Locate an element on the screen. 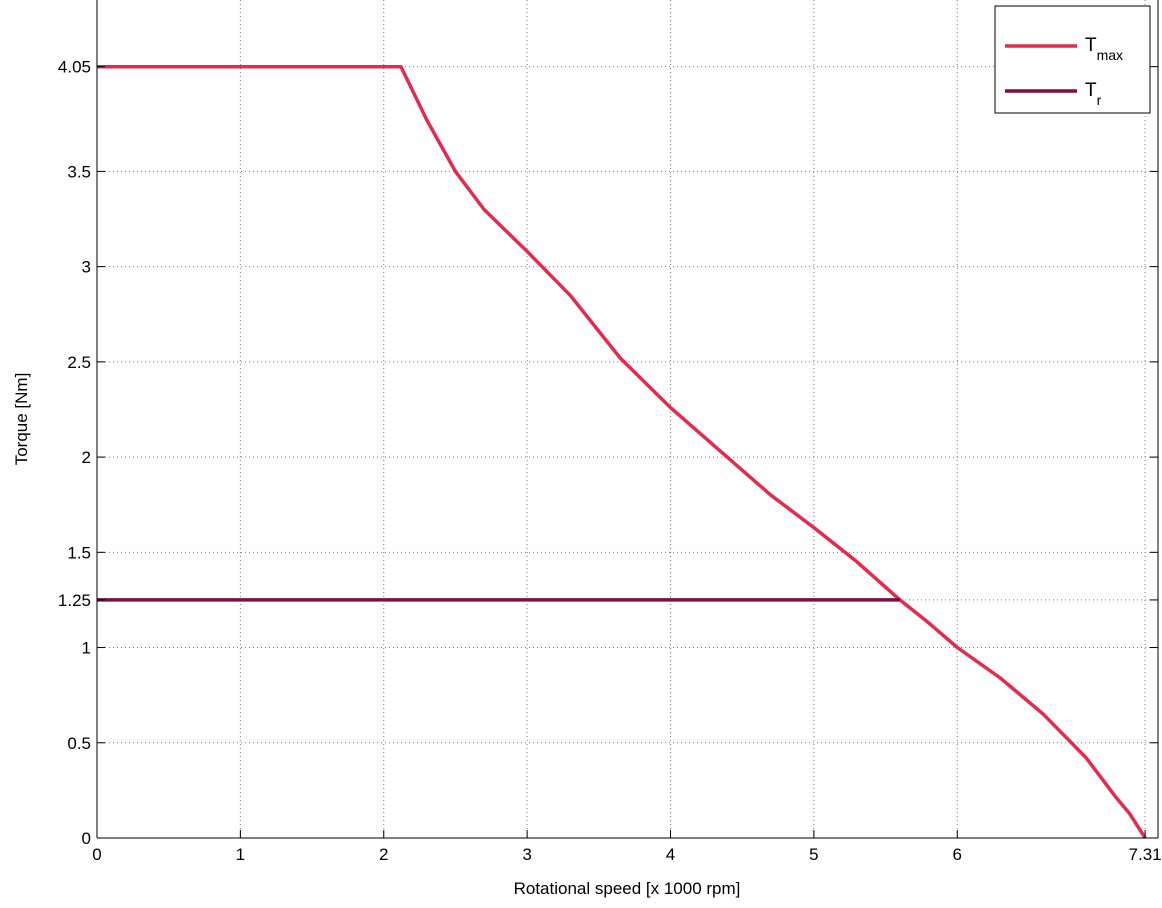  y-tick-label: 3.5 is located at coordinates (79, 171).